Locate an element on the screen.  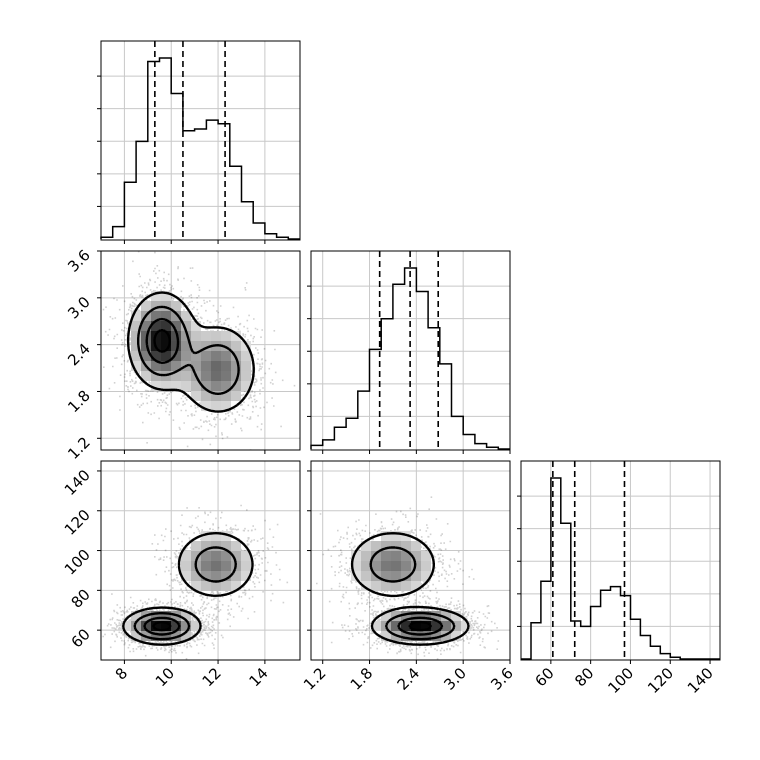
y-tick-label-p2: 3.6 is located at coordinates (79, 261).